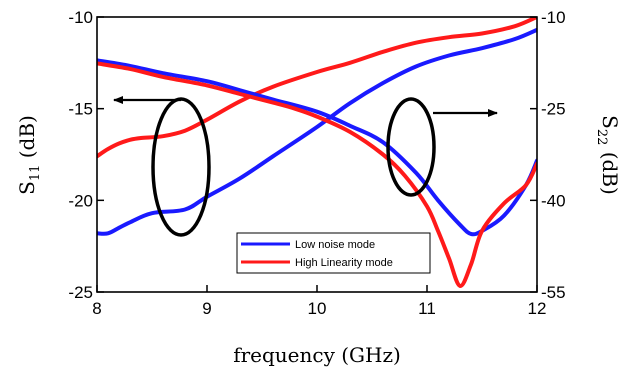 Image resolution: width=638 pixels, height=370 pixels. I want to click on y-left-tick-label: -20, so click(80, 200).